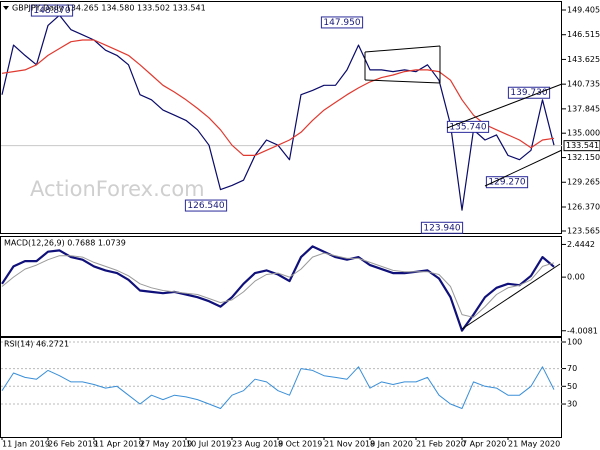 This screenshot has height=450, width=600. I want to click on title-icon, so click(6, 8).